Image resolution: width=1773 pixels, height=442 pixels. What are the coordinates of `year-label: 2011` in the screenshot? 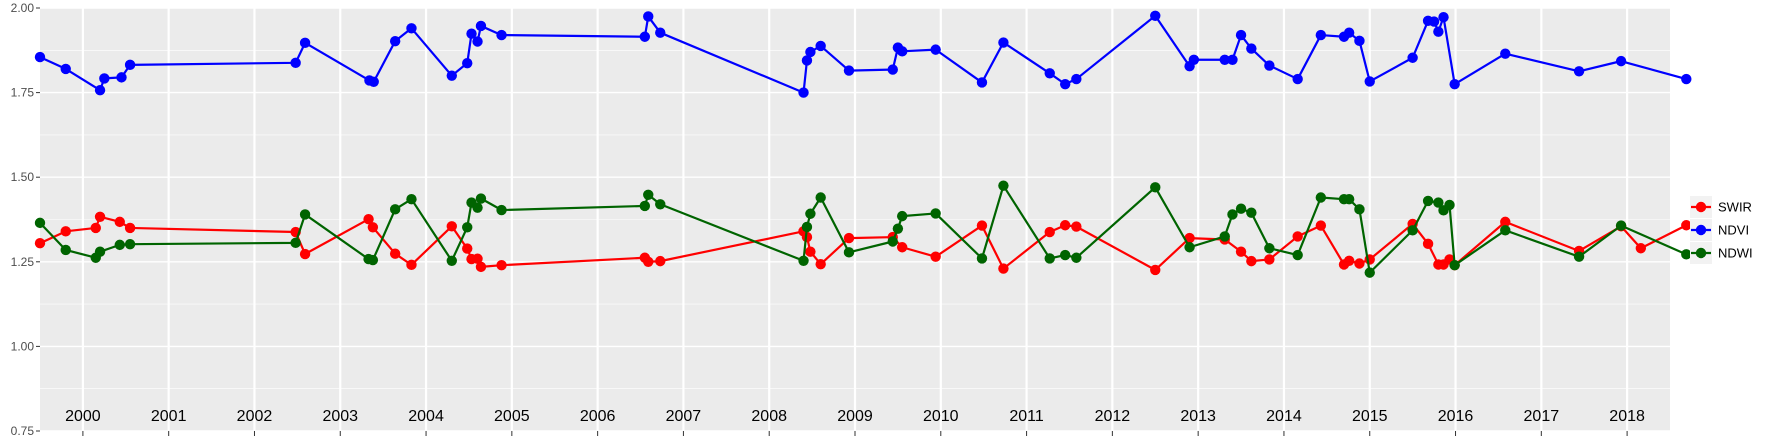 It's located at (1026, 416).